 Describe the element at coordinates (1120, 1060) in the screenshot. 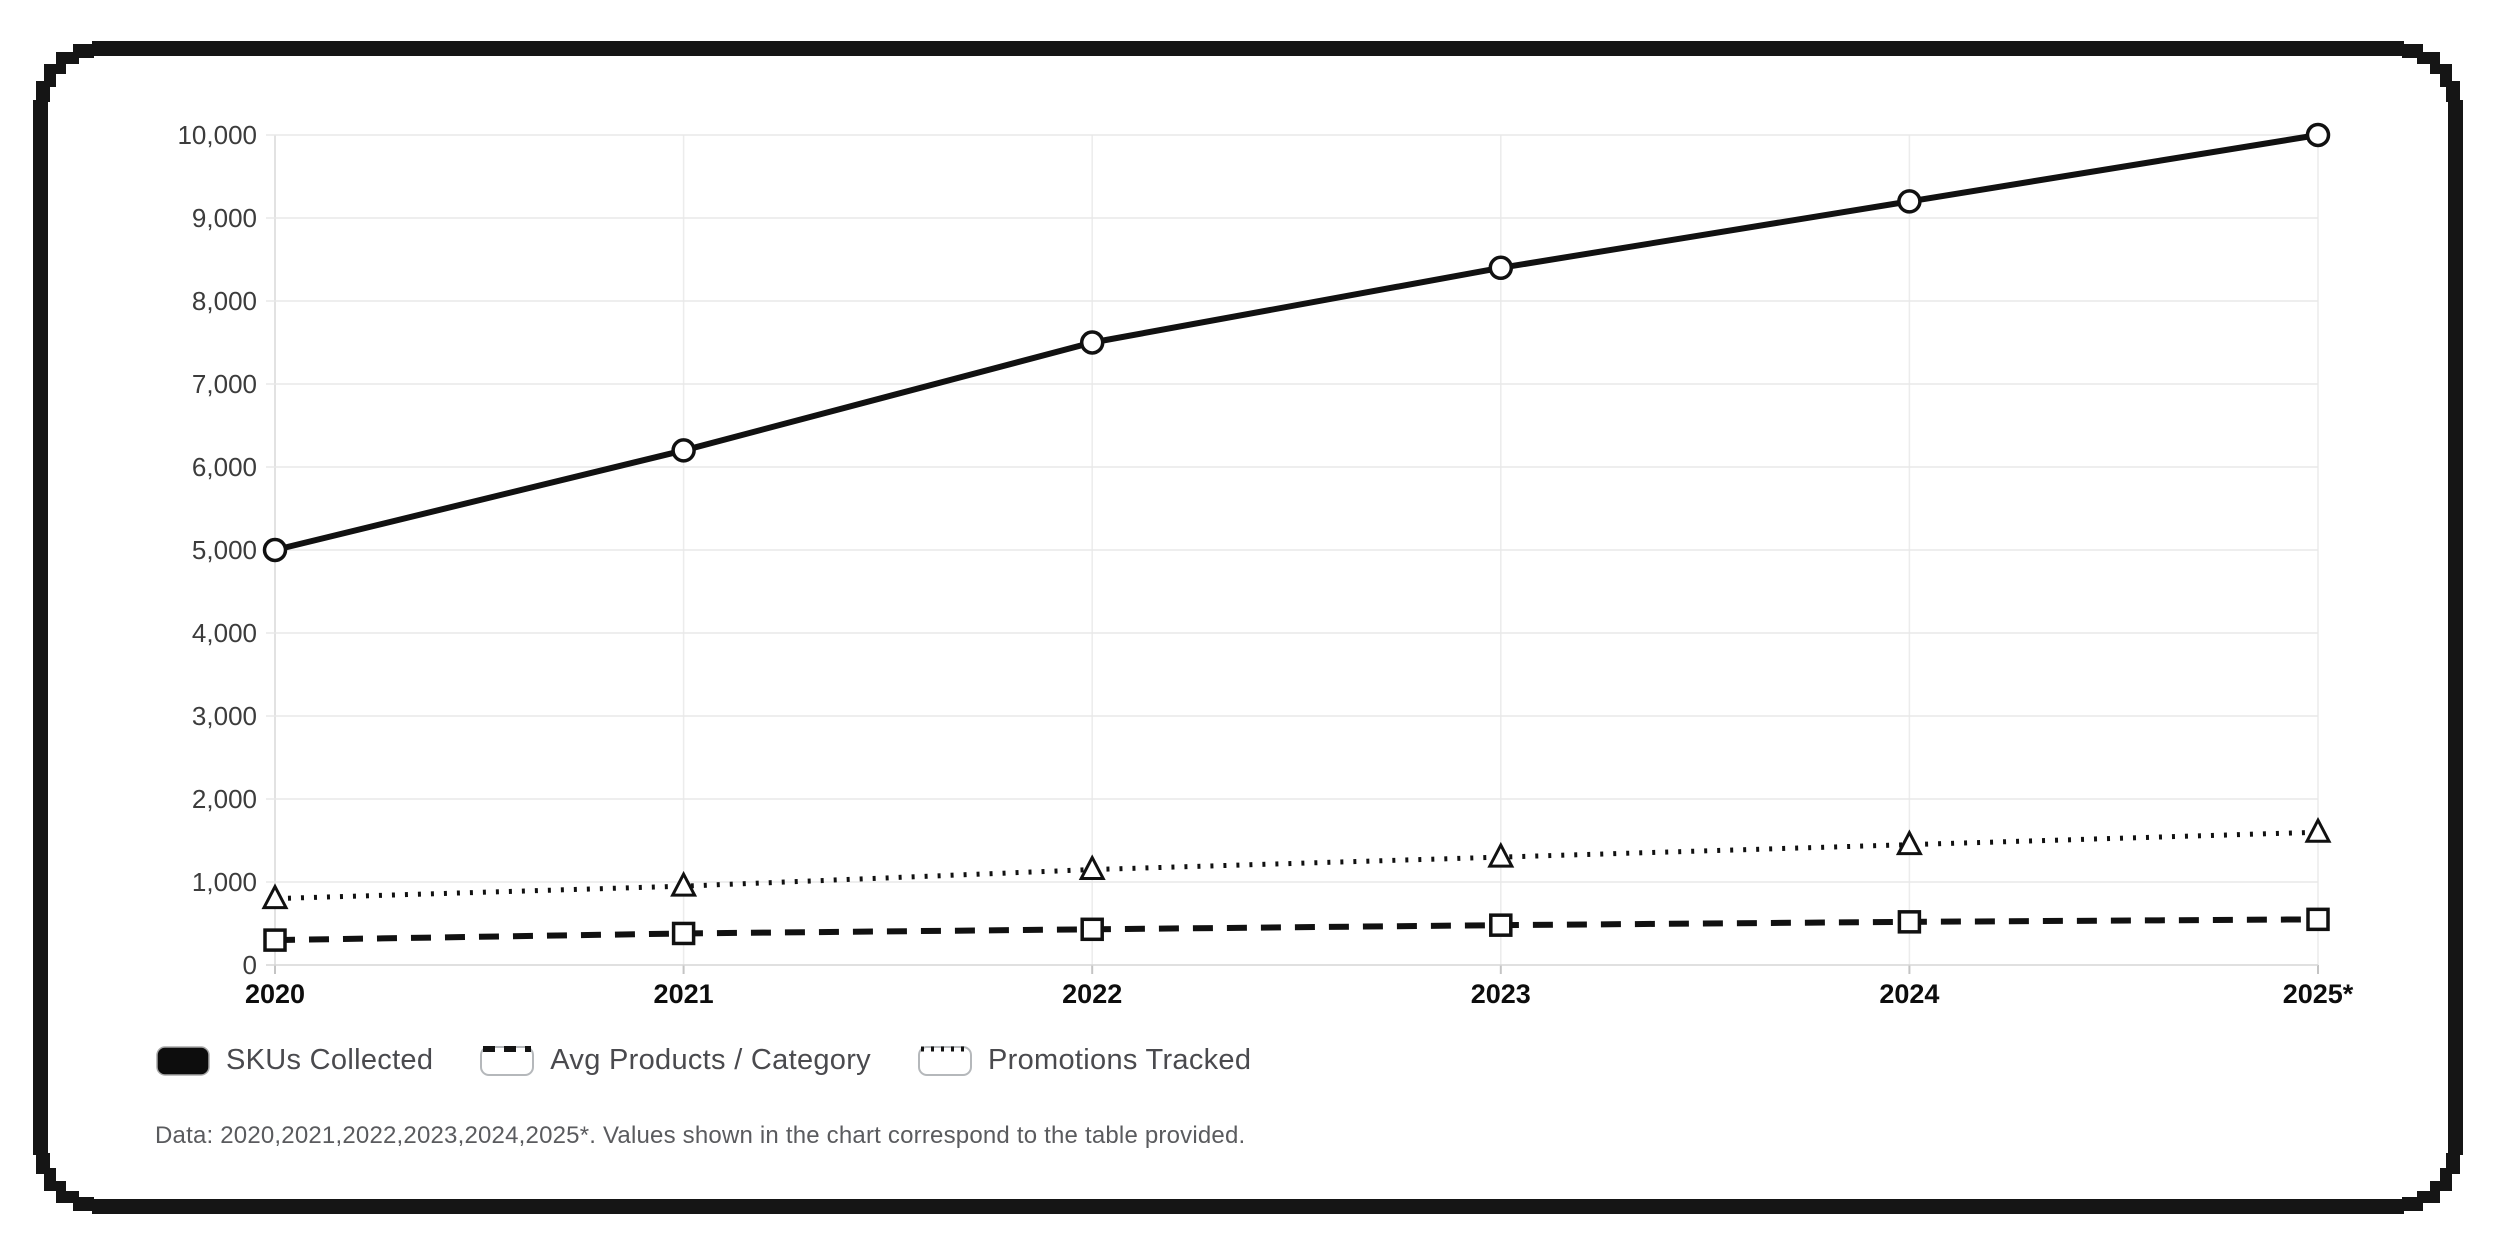

I see `legend-label: Promotions Tracked` at that location.